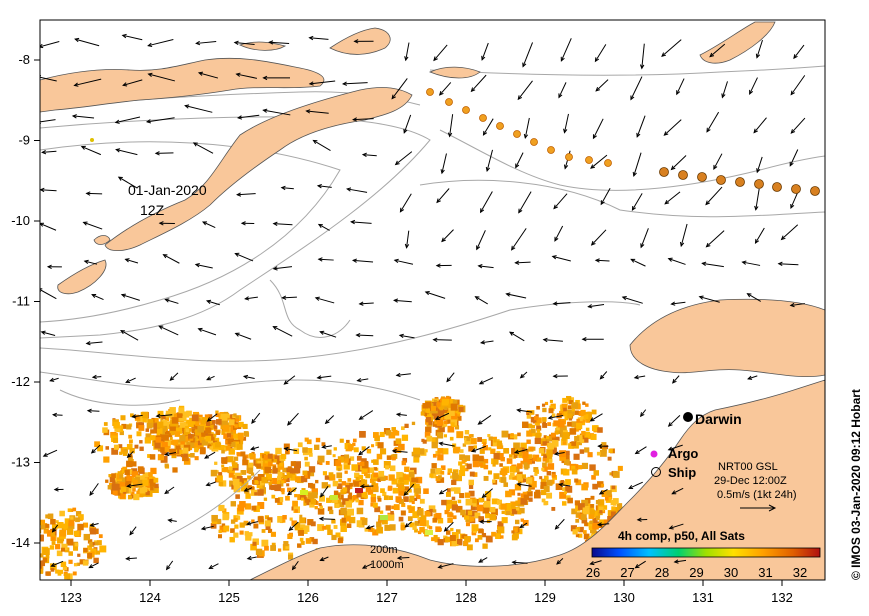 This screenshot has height=616, width=869. I want to click on y-tick-label: -13, so click(20, 462).